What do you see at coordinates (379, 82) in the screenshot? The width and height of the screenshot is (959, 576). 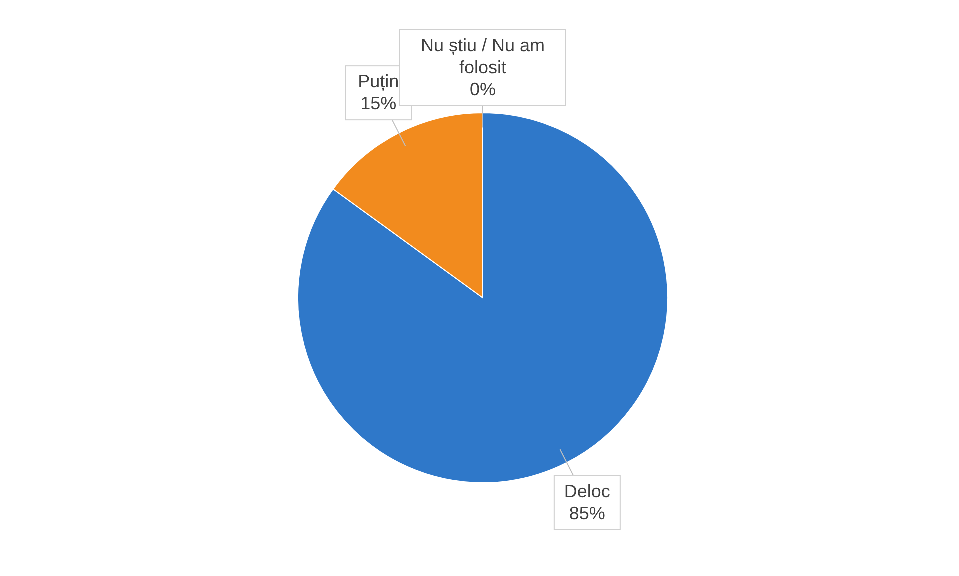 I see `slice-label: Puțin` at bounding box center [379, 82].